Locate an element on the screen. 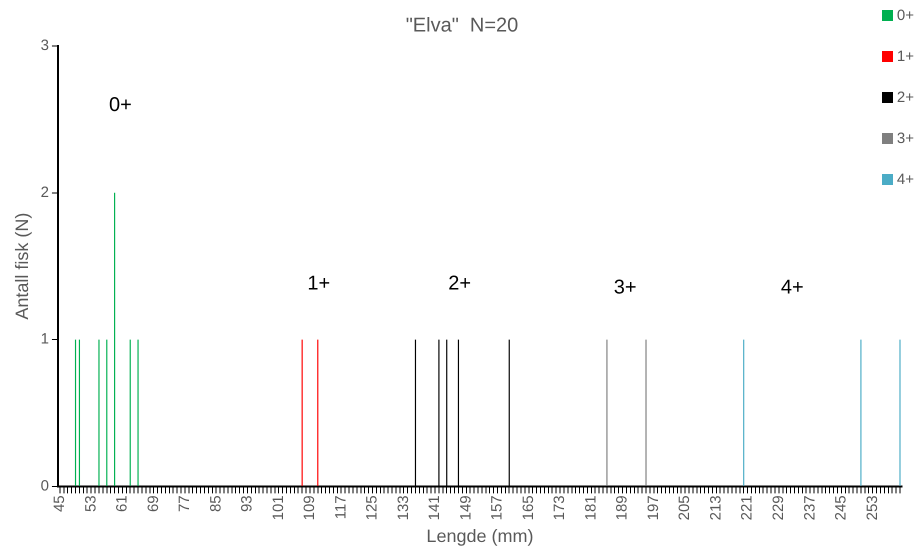  annotation: 0+ is located at coordinates (120, 105).